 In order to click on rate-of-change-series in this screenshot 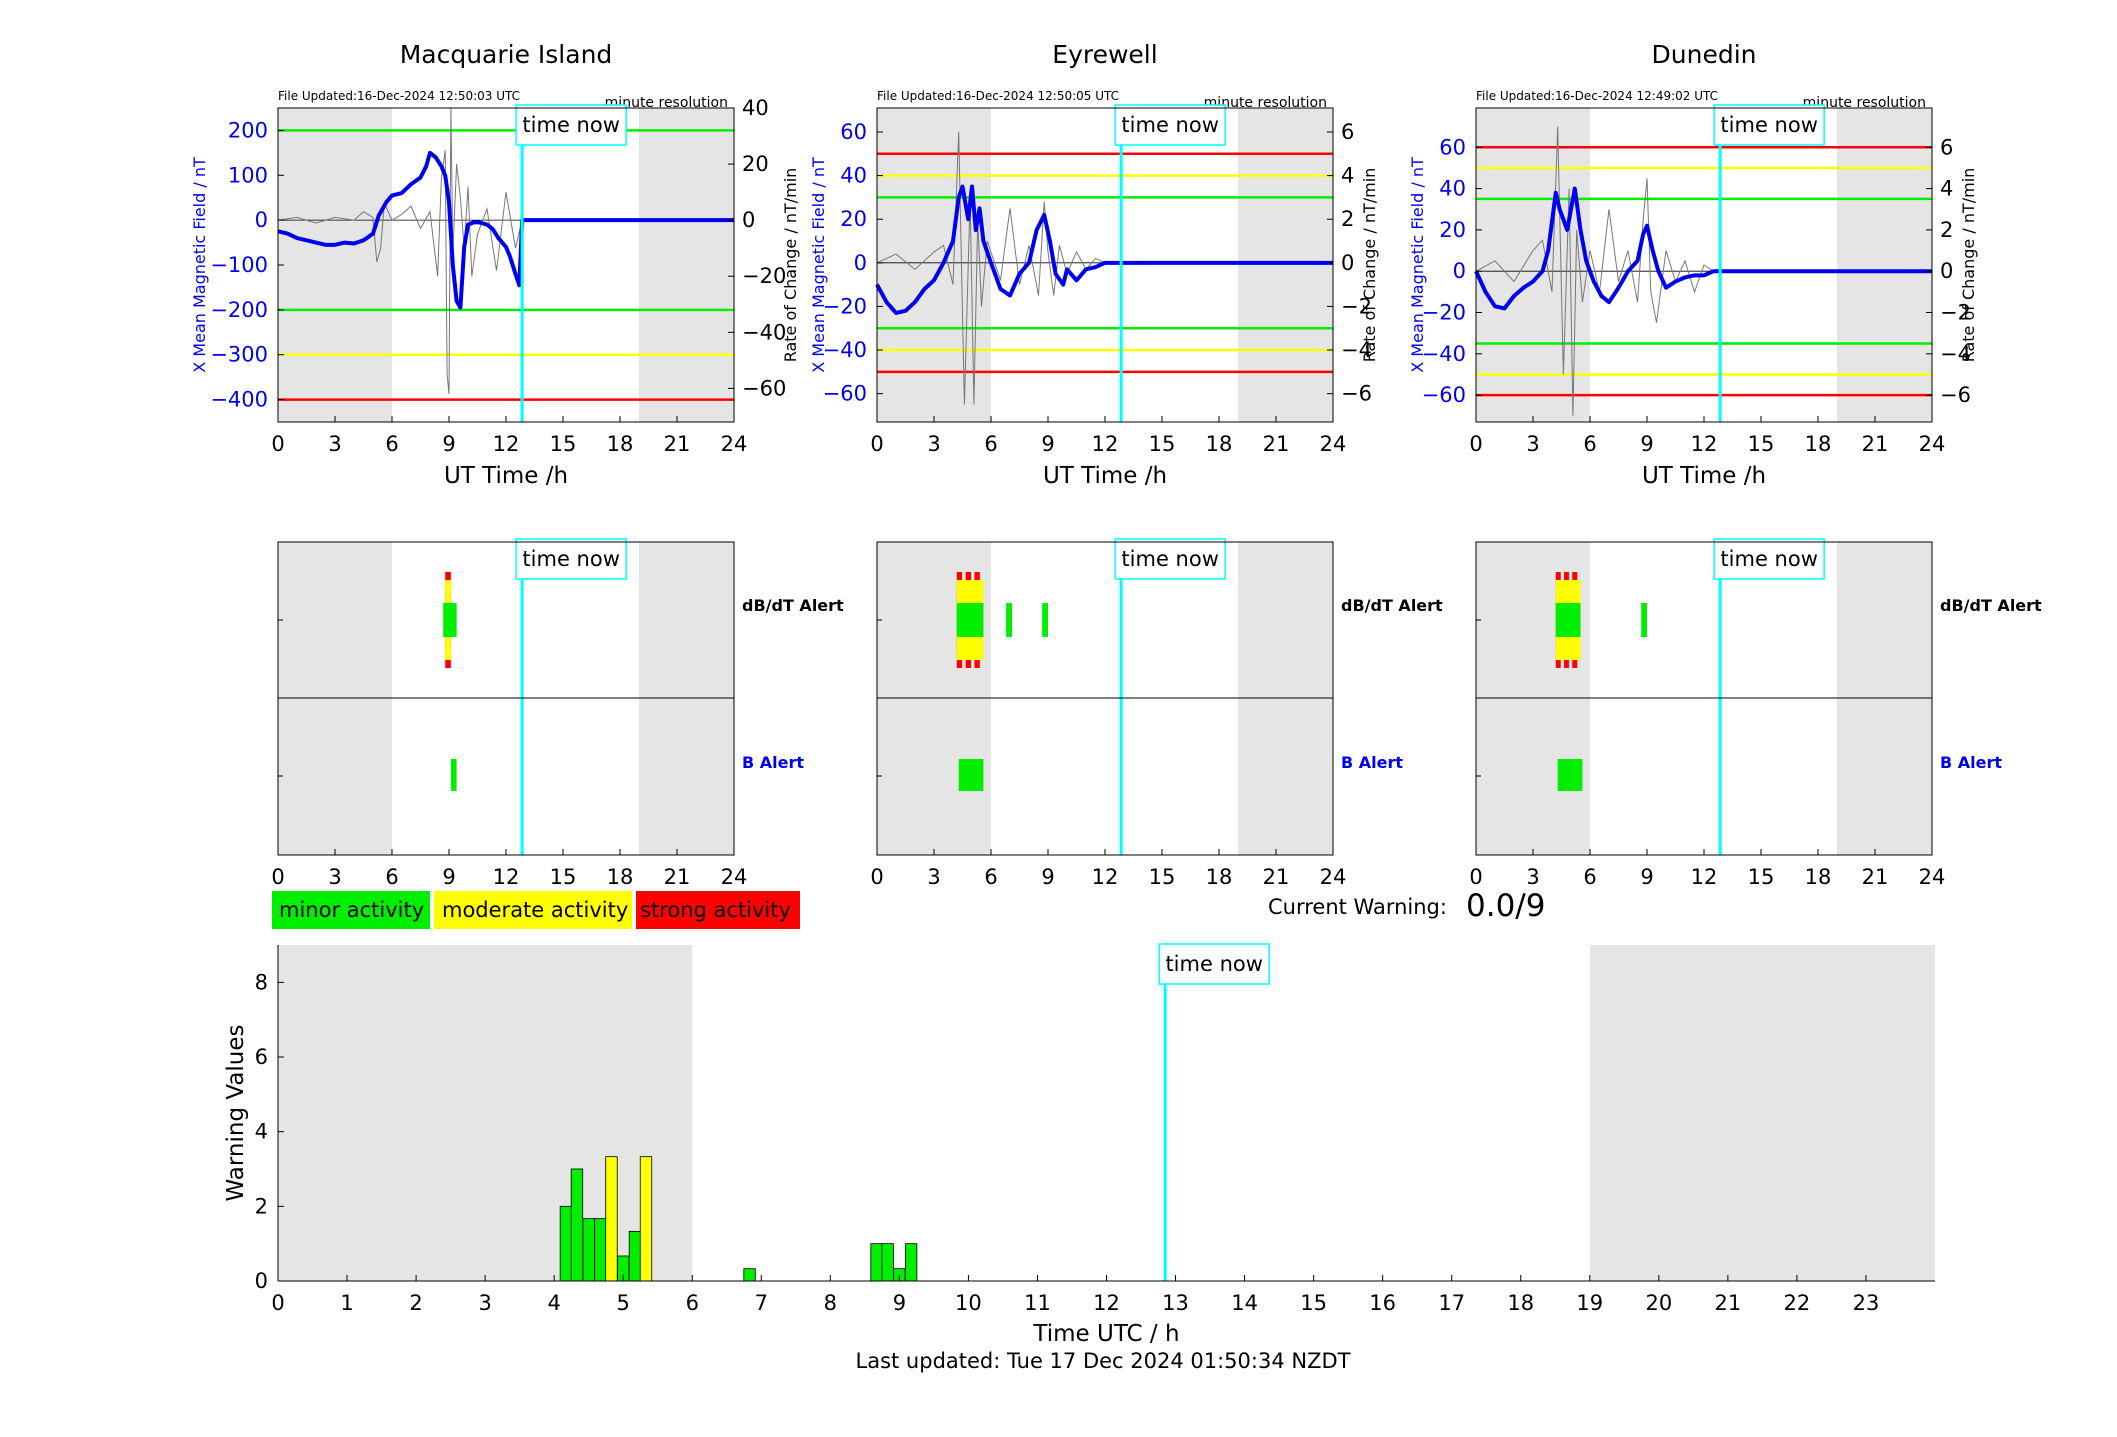, I will do `click(1594, 271)`.